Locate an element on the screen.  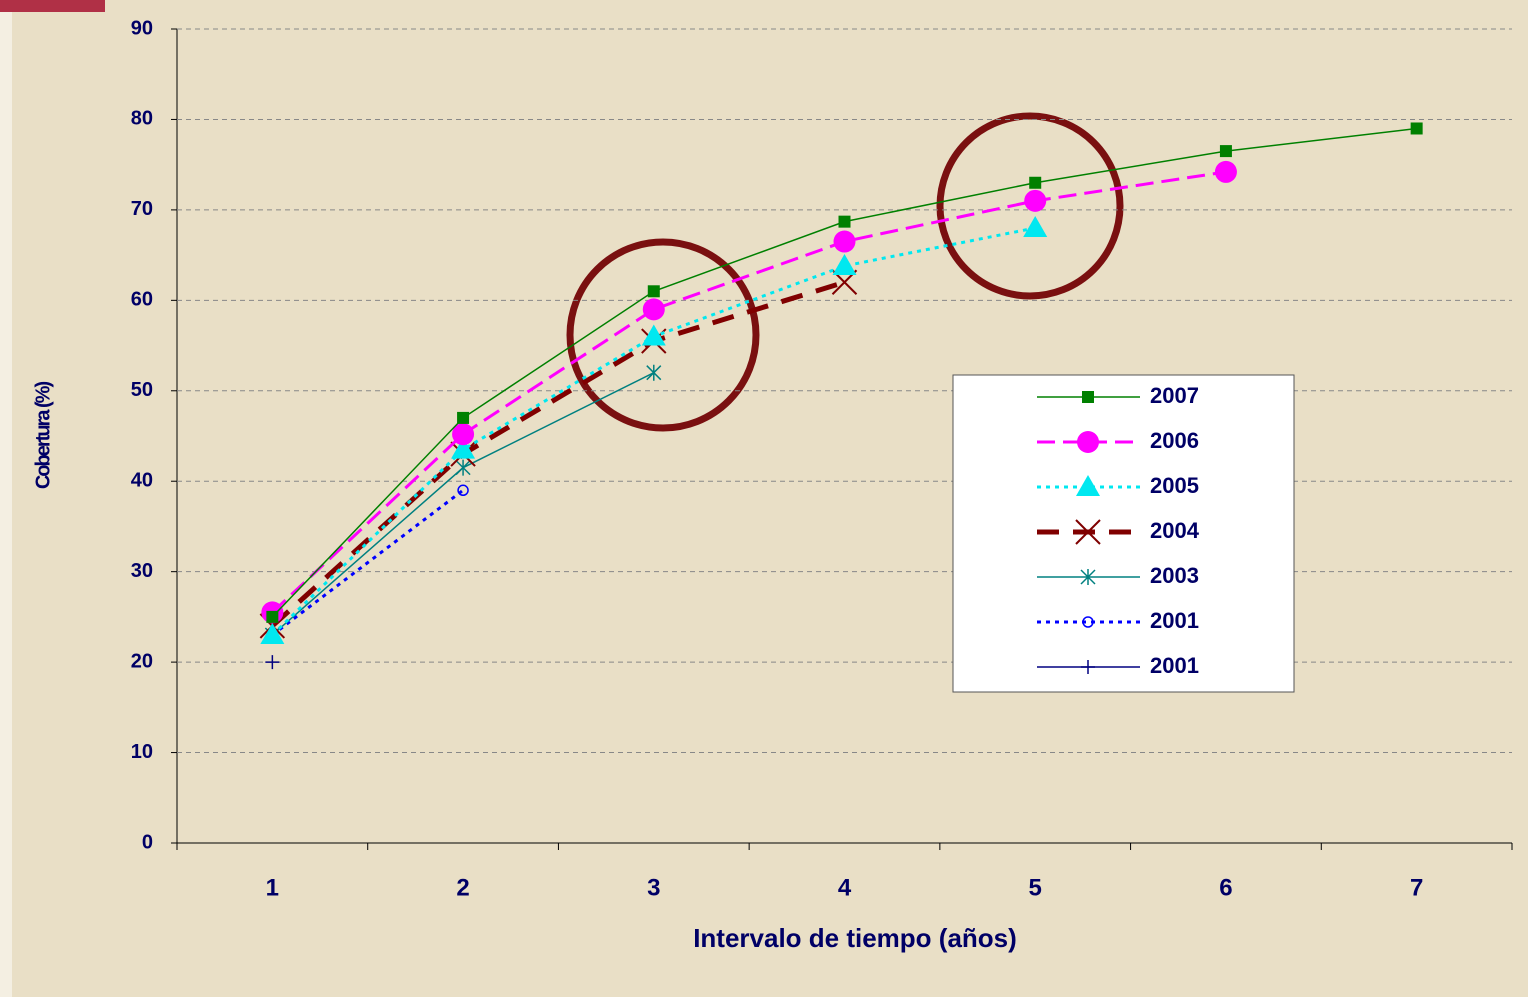
y-tick-label: 60 is located at coordinates (142, 300).